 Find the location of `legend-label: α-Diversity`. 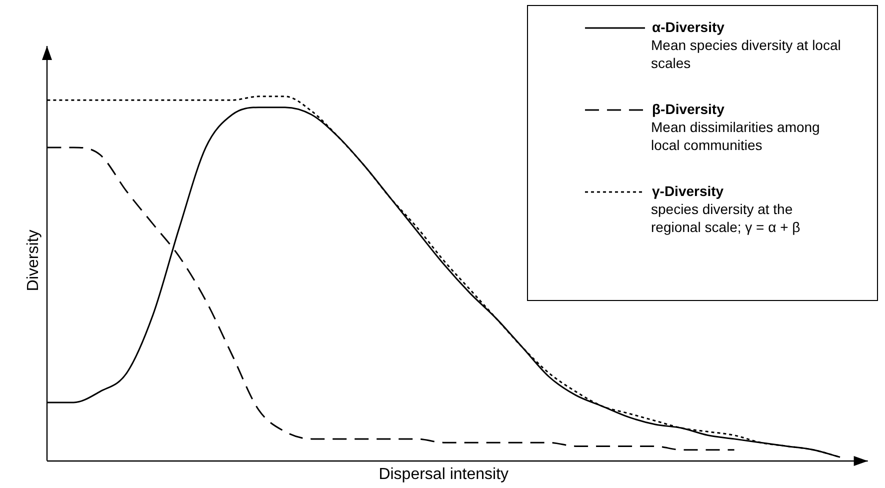

legend-label: α-Diversity is located at coordinates (688, 26).